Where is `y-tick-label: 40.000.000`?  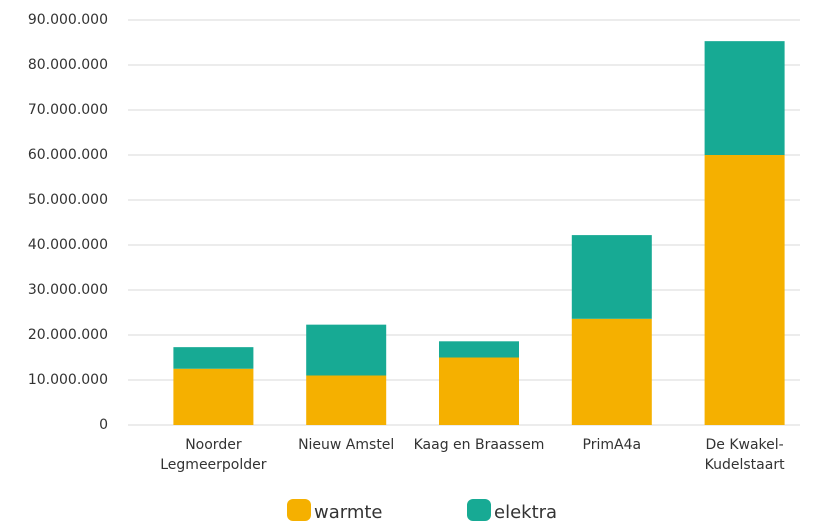
y-tick-label: 40.000.000 is located at coordinates (68, 245).